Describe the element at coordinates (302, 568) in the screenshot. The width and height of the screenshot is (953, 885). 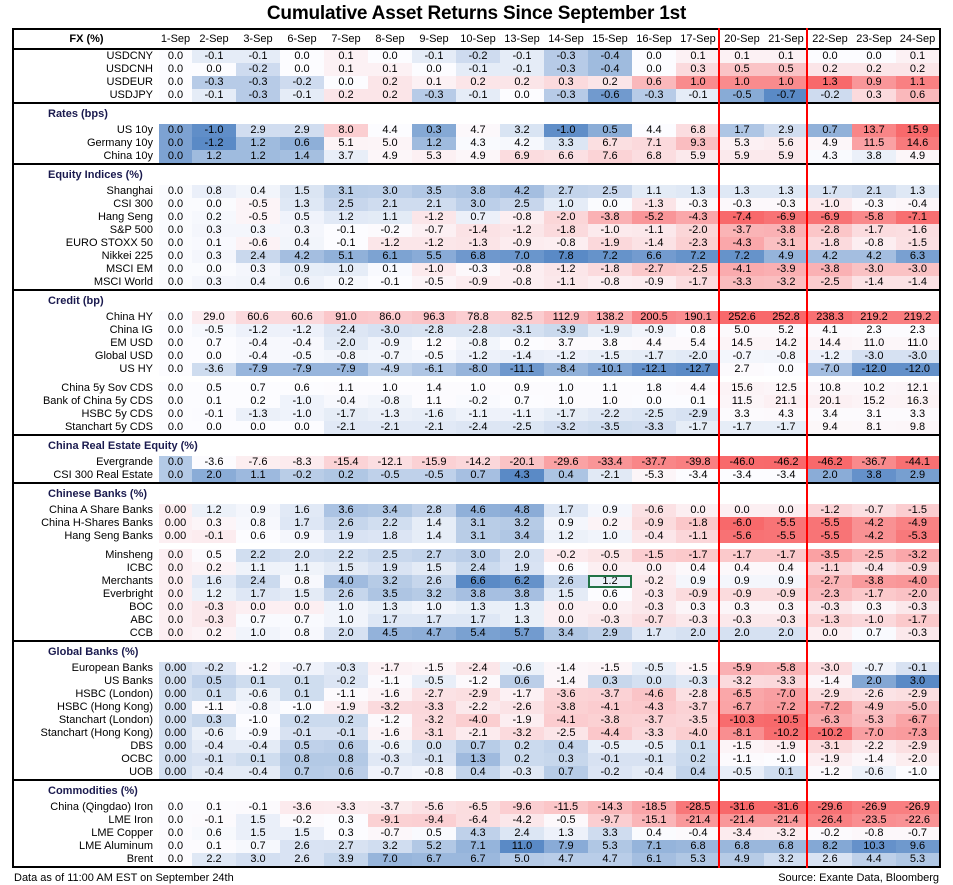
I see `value-cell: 1.1` at that location.